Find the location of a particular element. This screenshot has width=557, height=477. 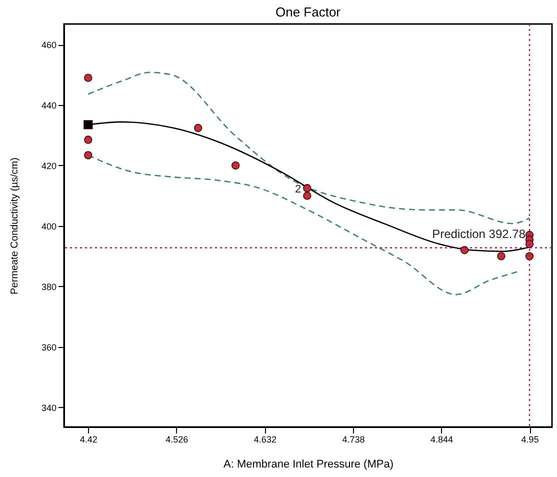

y-tick-label: 380 is located at coordinates (48, 287).